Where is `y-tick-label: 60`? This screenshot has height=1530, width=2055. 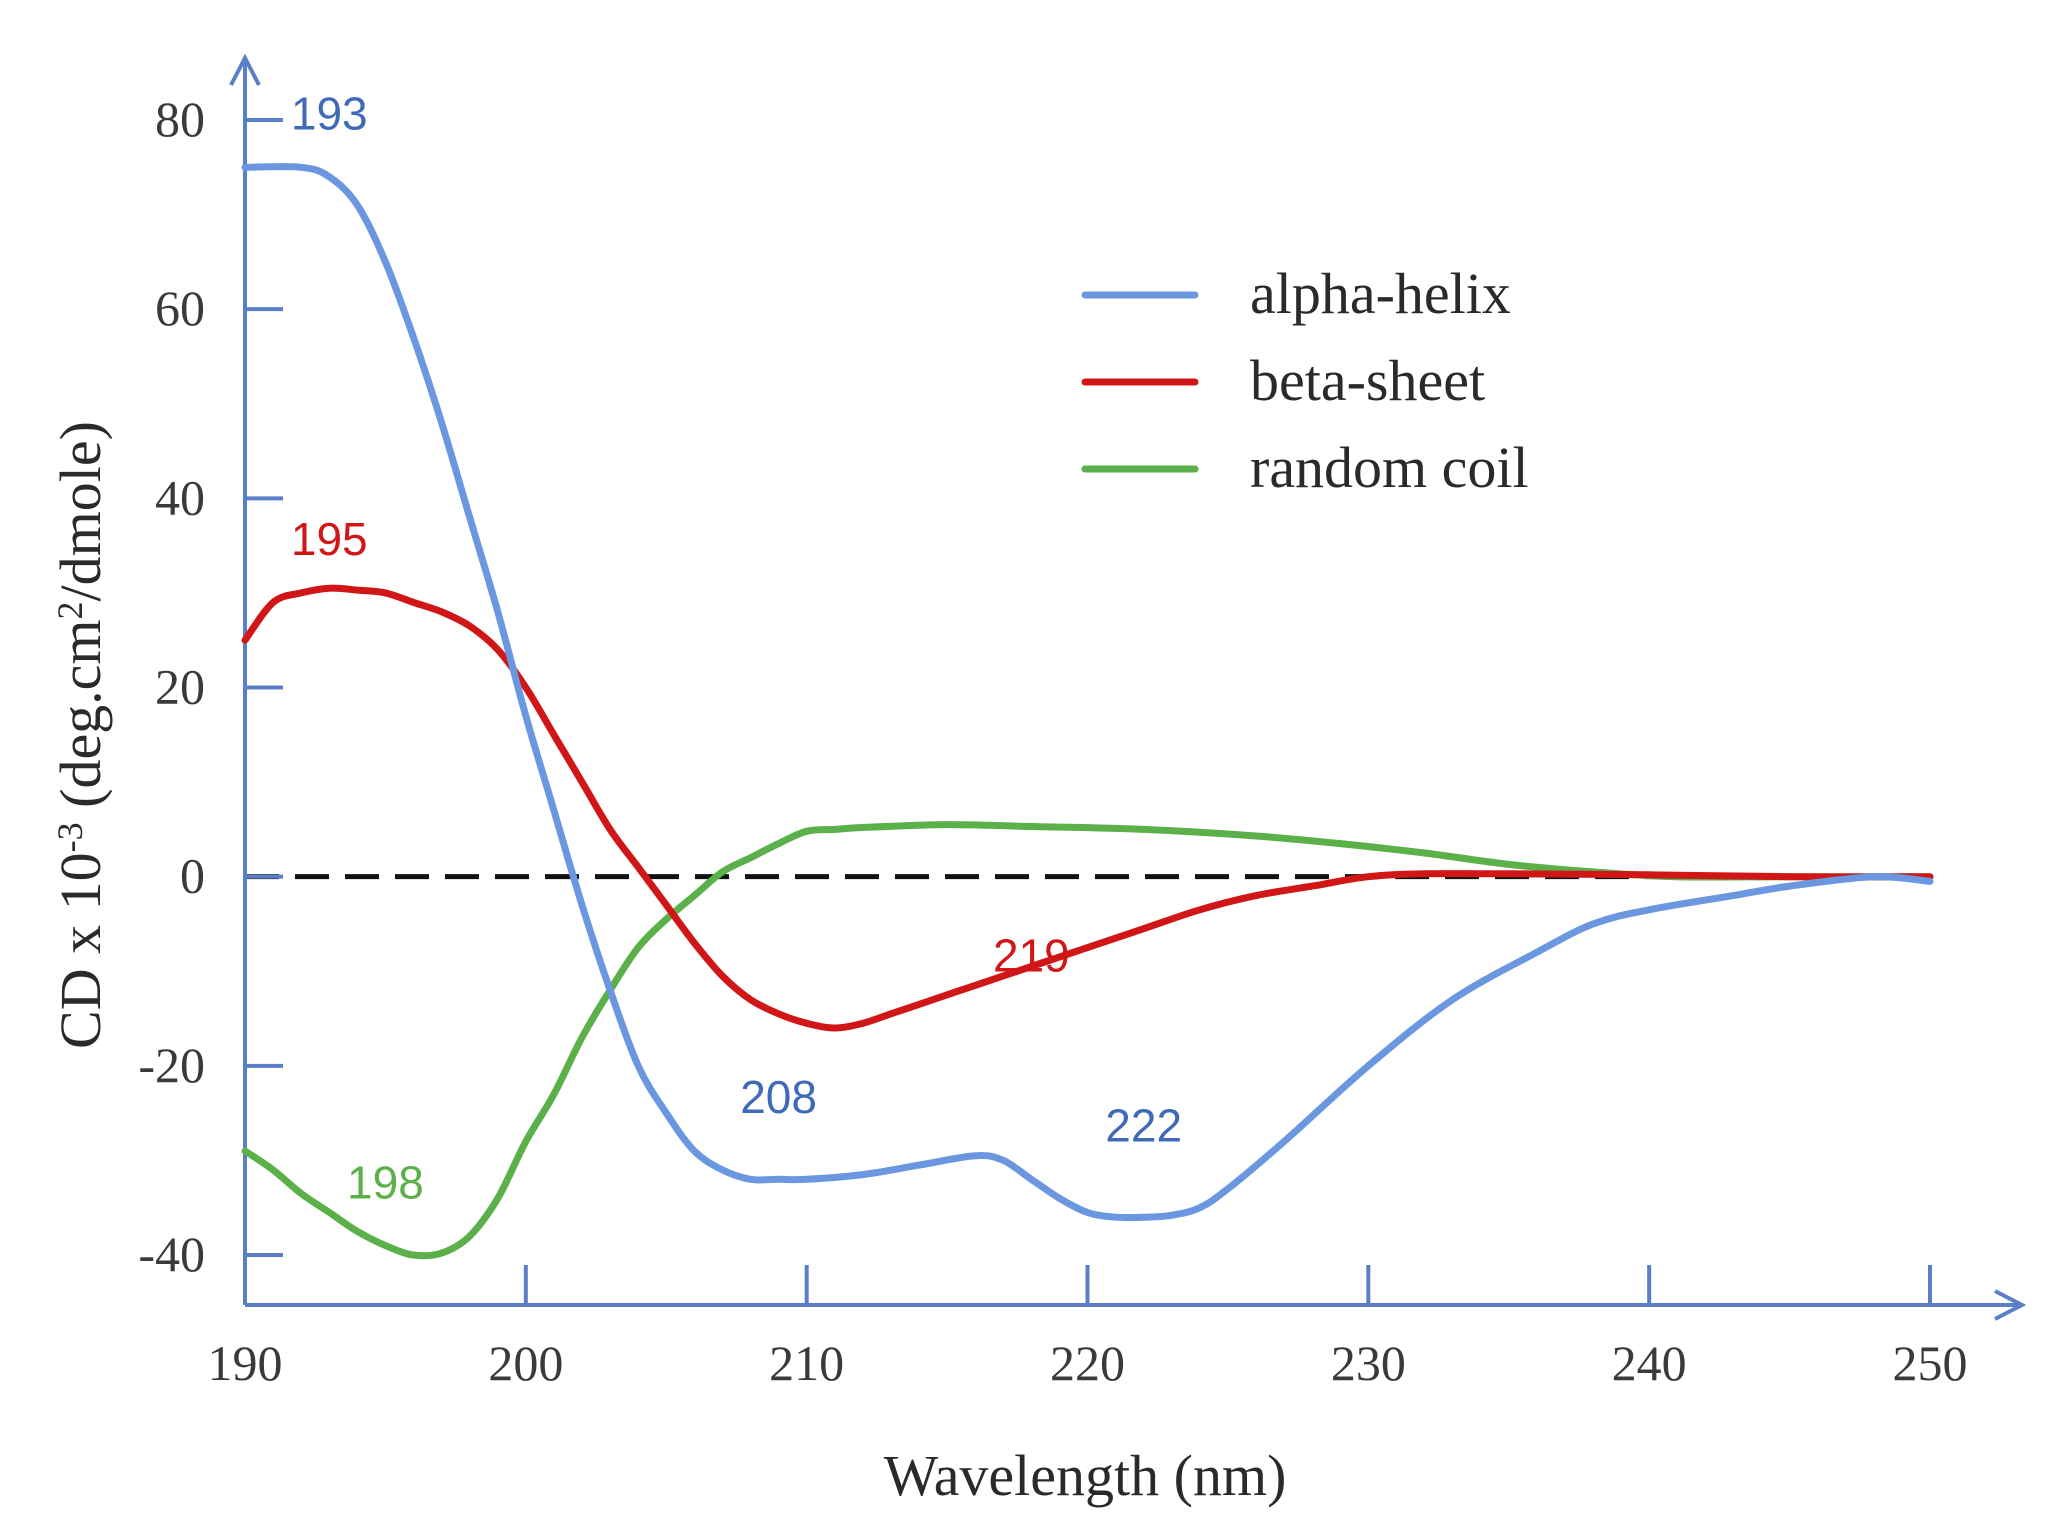
y-tick-label: 60 is located at coordinates (180, 308).